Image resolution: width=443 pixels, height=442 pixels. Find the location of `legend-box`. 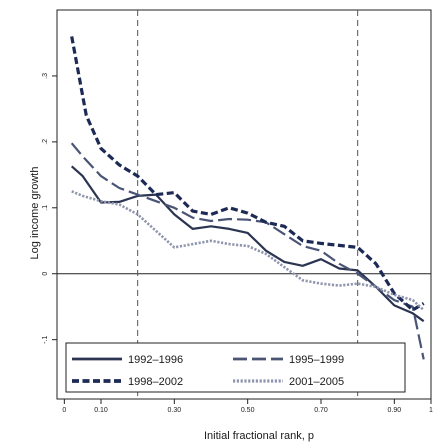

legend-box is located at coordinates (235, 367).